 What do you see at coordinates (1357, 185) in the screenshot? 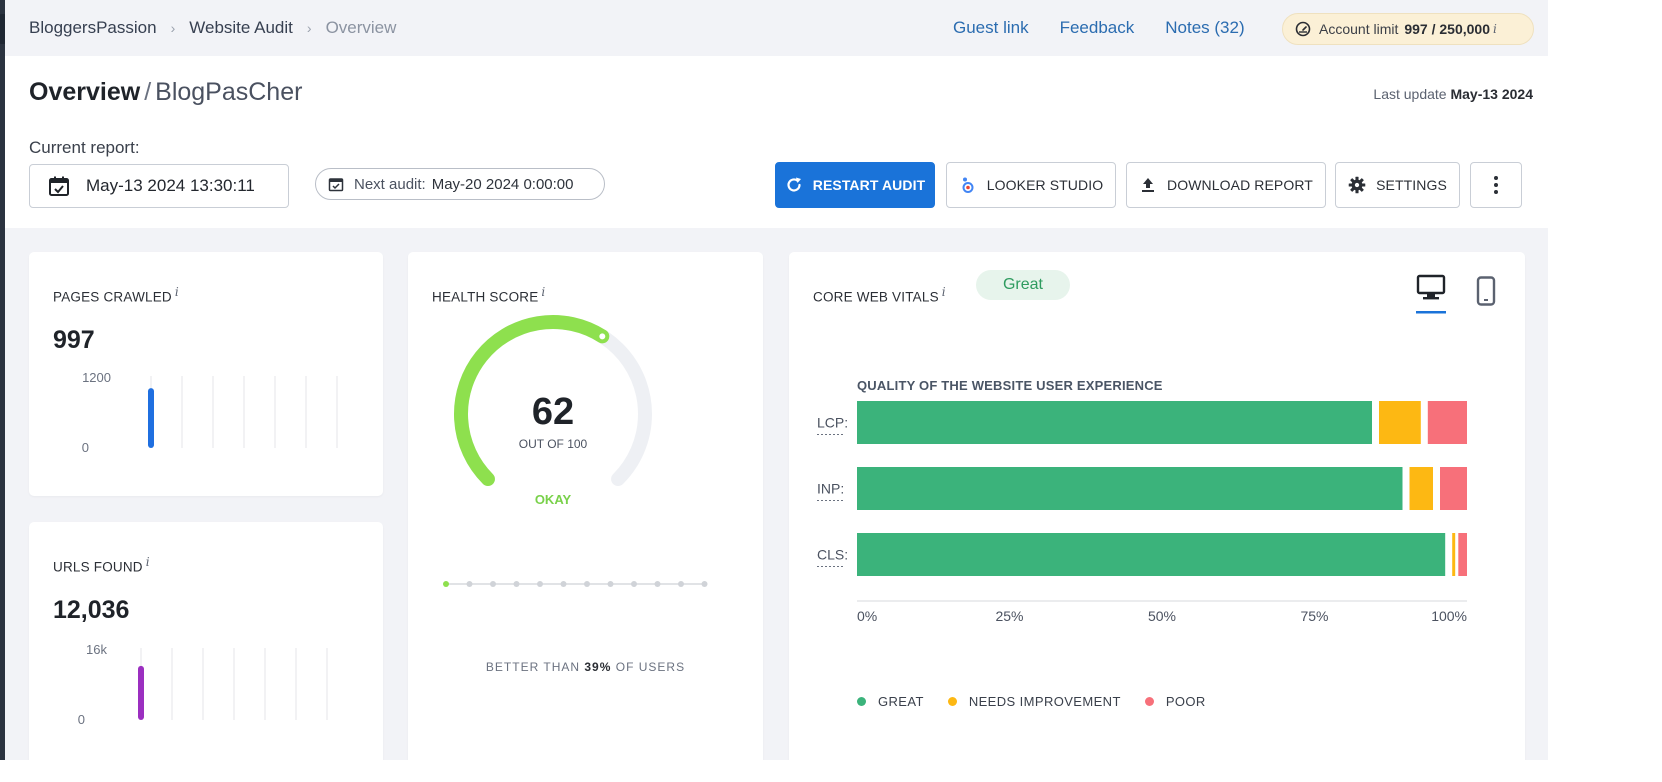
I see `gear-icon` at bounding box center [1357, 185].